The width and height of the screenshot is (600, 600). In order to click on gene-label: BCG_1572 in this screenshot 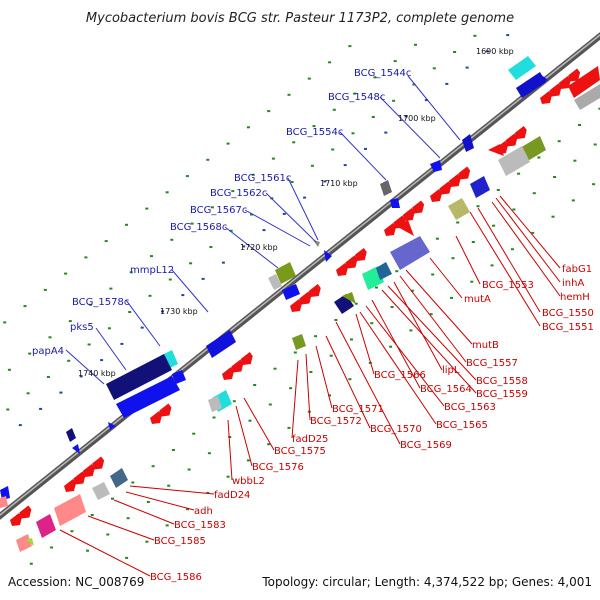, I will do `click(336, 421)`.